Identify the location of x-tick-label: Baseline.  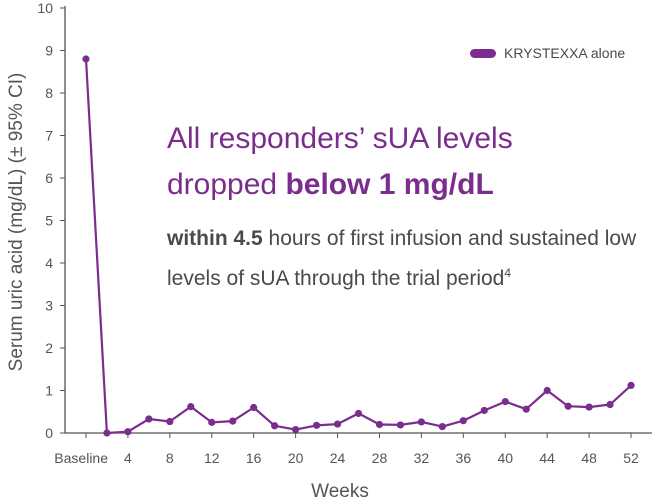
(81, 458).